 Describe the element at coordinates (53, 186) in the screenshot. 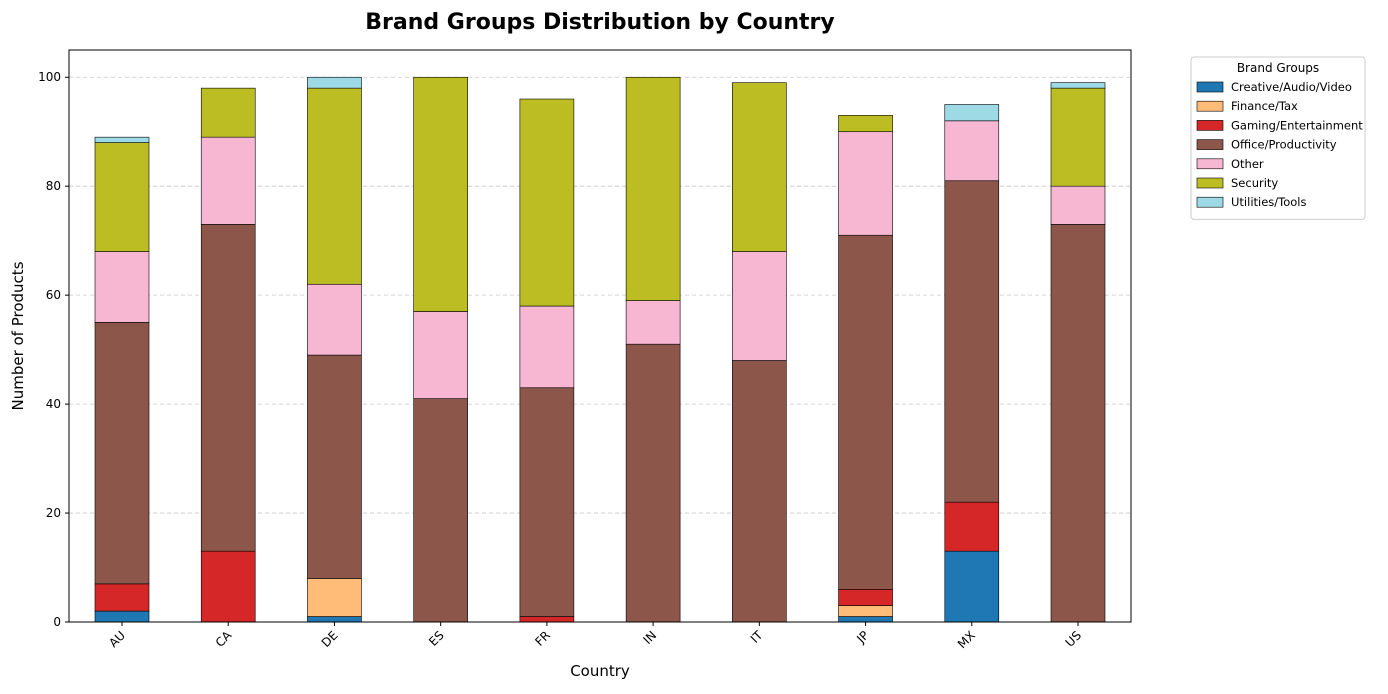

I see `y-tick-label: 80` at that location.